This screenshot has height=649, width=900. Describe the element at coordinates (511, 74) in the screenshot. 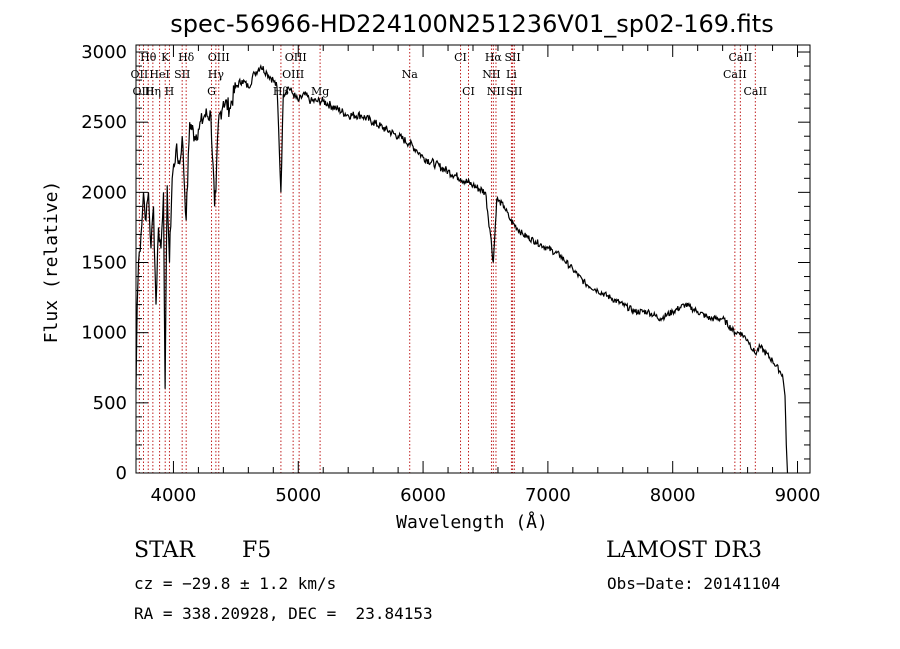

I see `line-label: Li` at that location.